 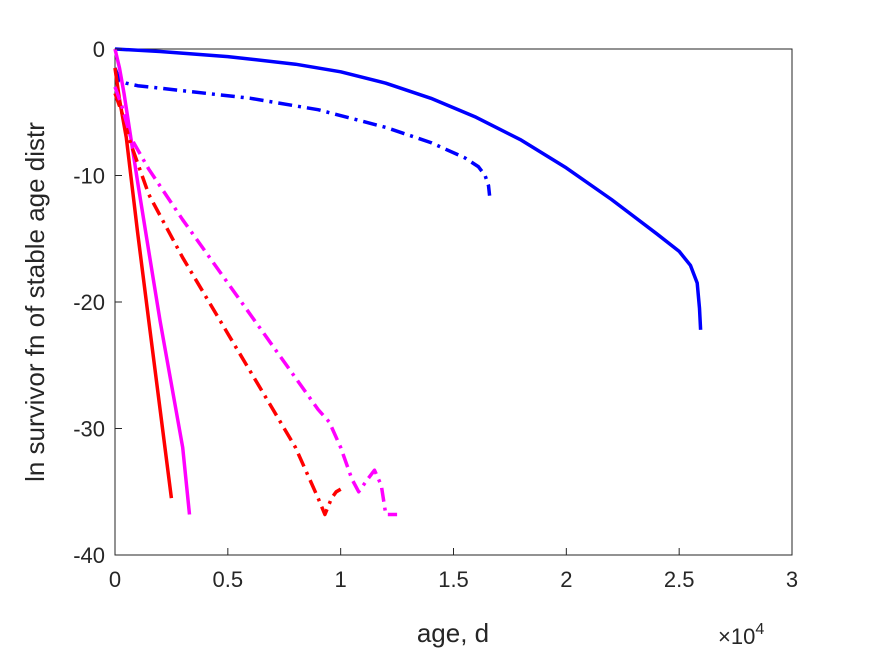 What do you see at coordinates (89, 176) in the screenshot?
I see `y-tick-label: -10` at bounding box center [89, 176].